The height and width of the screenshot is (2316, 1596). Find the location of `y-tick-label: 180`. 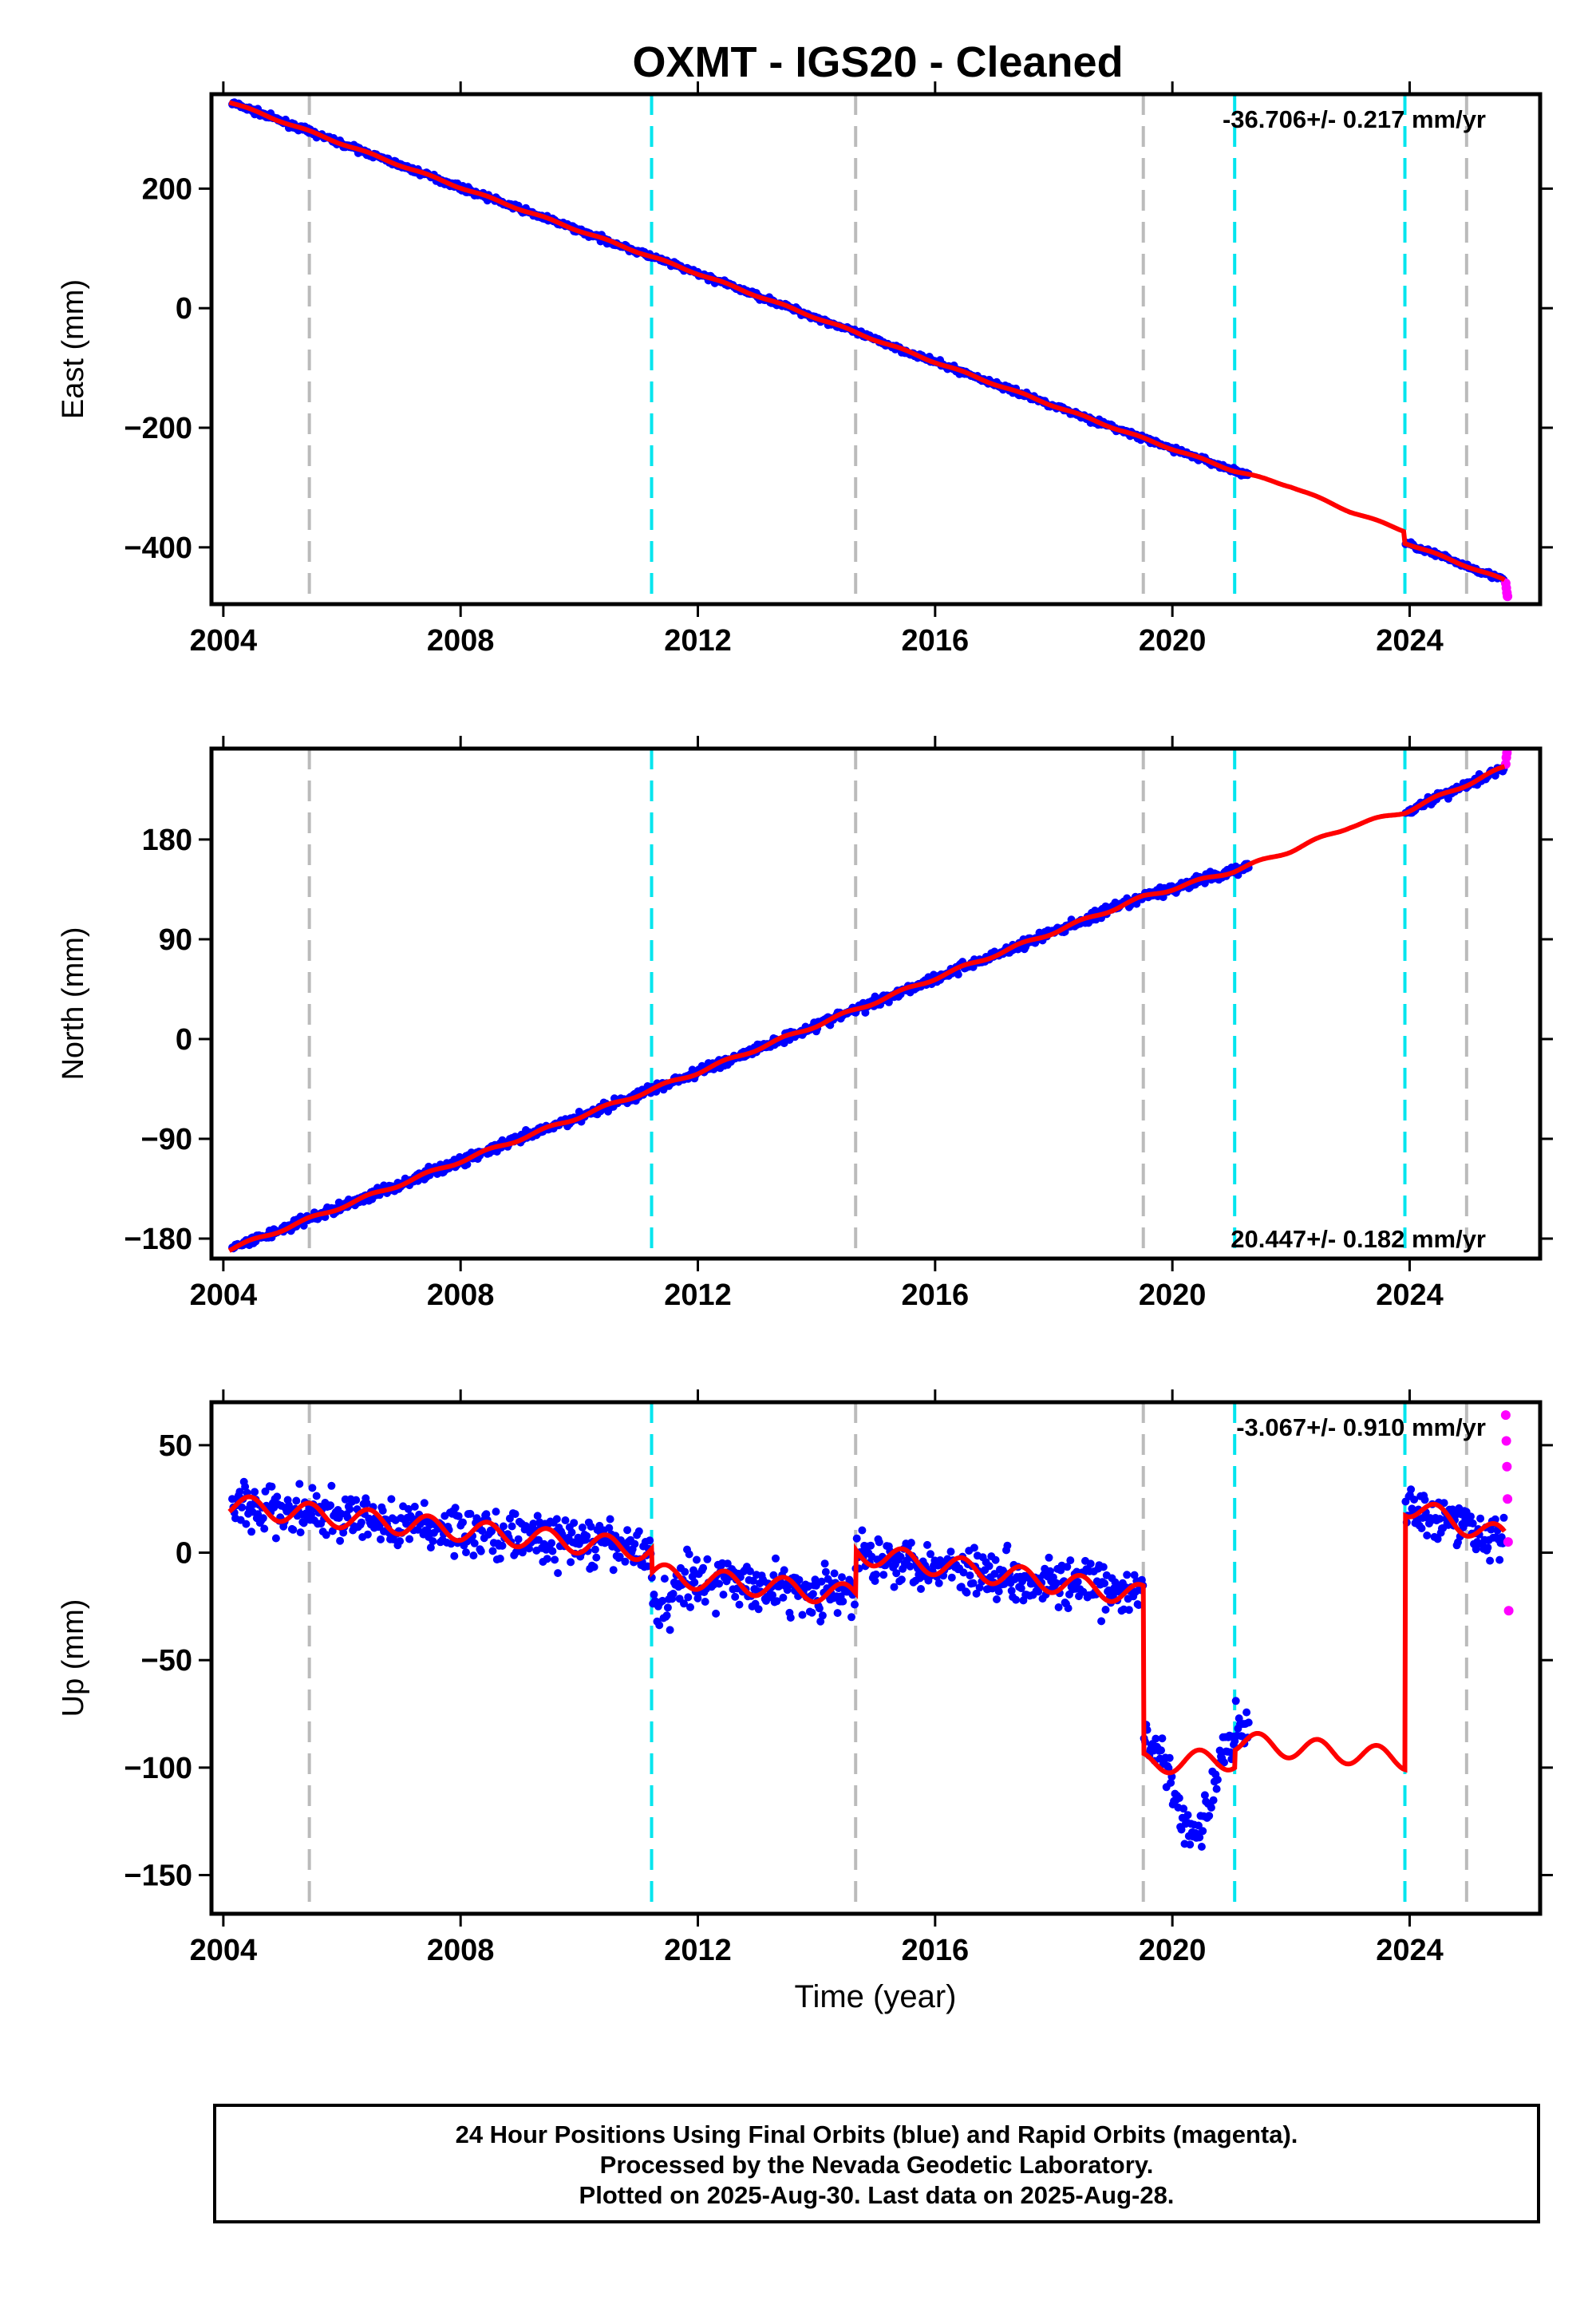

y-tick-label: 180 is located at coordinates (167, 840).